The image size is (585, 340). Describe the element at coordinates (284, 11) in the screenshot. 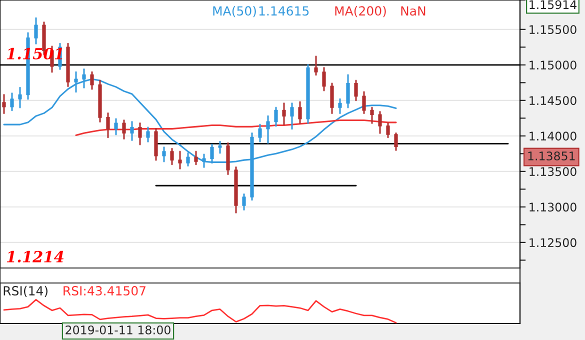

I see `annotation: 1.14615` at that location.